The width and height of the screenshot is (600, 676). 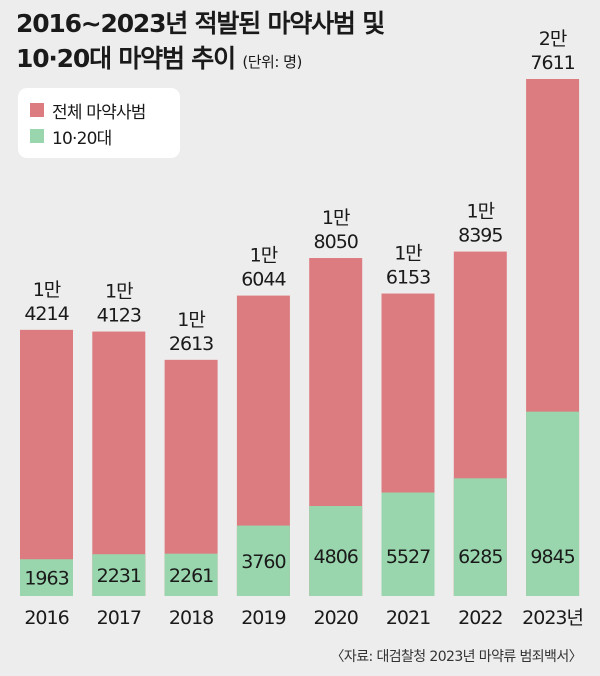 What do you see at coordinates (552, 63) in the screenshot?
I see `total-value-label-line2: 7611` at bounding box center [552, 63].